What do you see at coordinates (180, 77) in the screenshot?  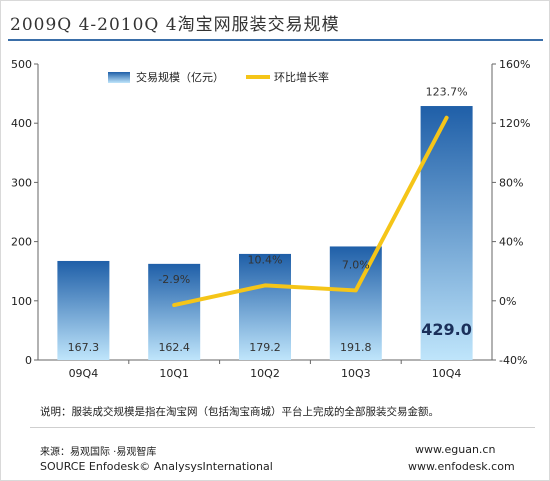 I see `legend-bar-label: 交易规模（亿元）` at bounding box center [180, 77].